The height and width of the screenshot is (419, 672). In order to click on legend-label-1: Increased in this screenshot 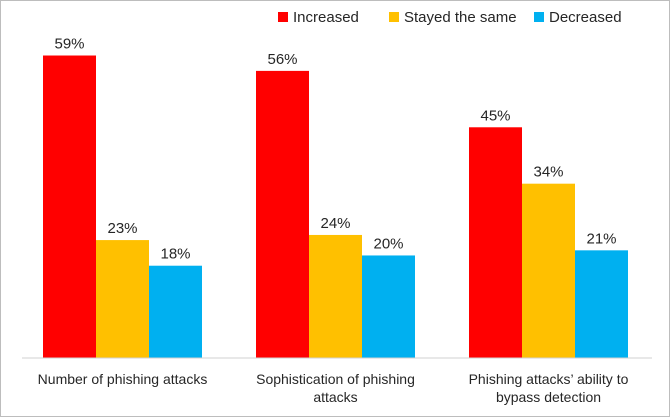, I will do `click(326, 17)`.